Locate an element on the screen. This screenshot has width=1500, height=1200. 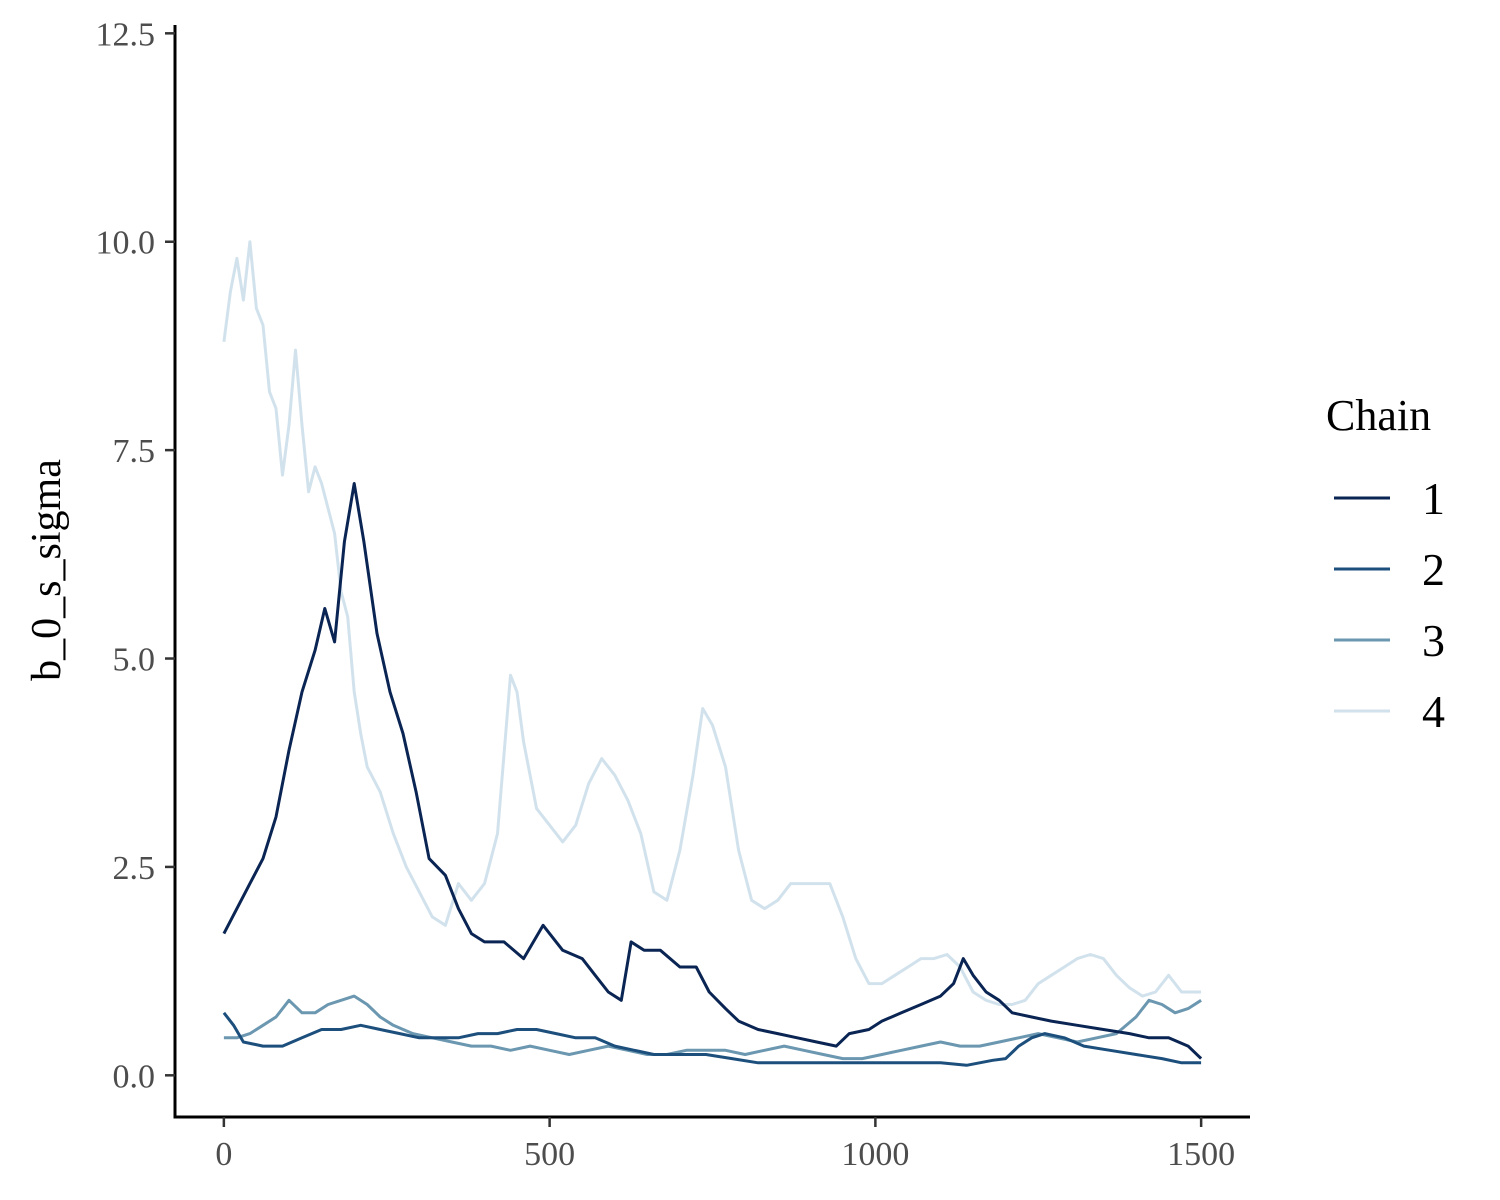
y-tick-label: 2.5 is located at coordinates (134, 868).